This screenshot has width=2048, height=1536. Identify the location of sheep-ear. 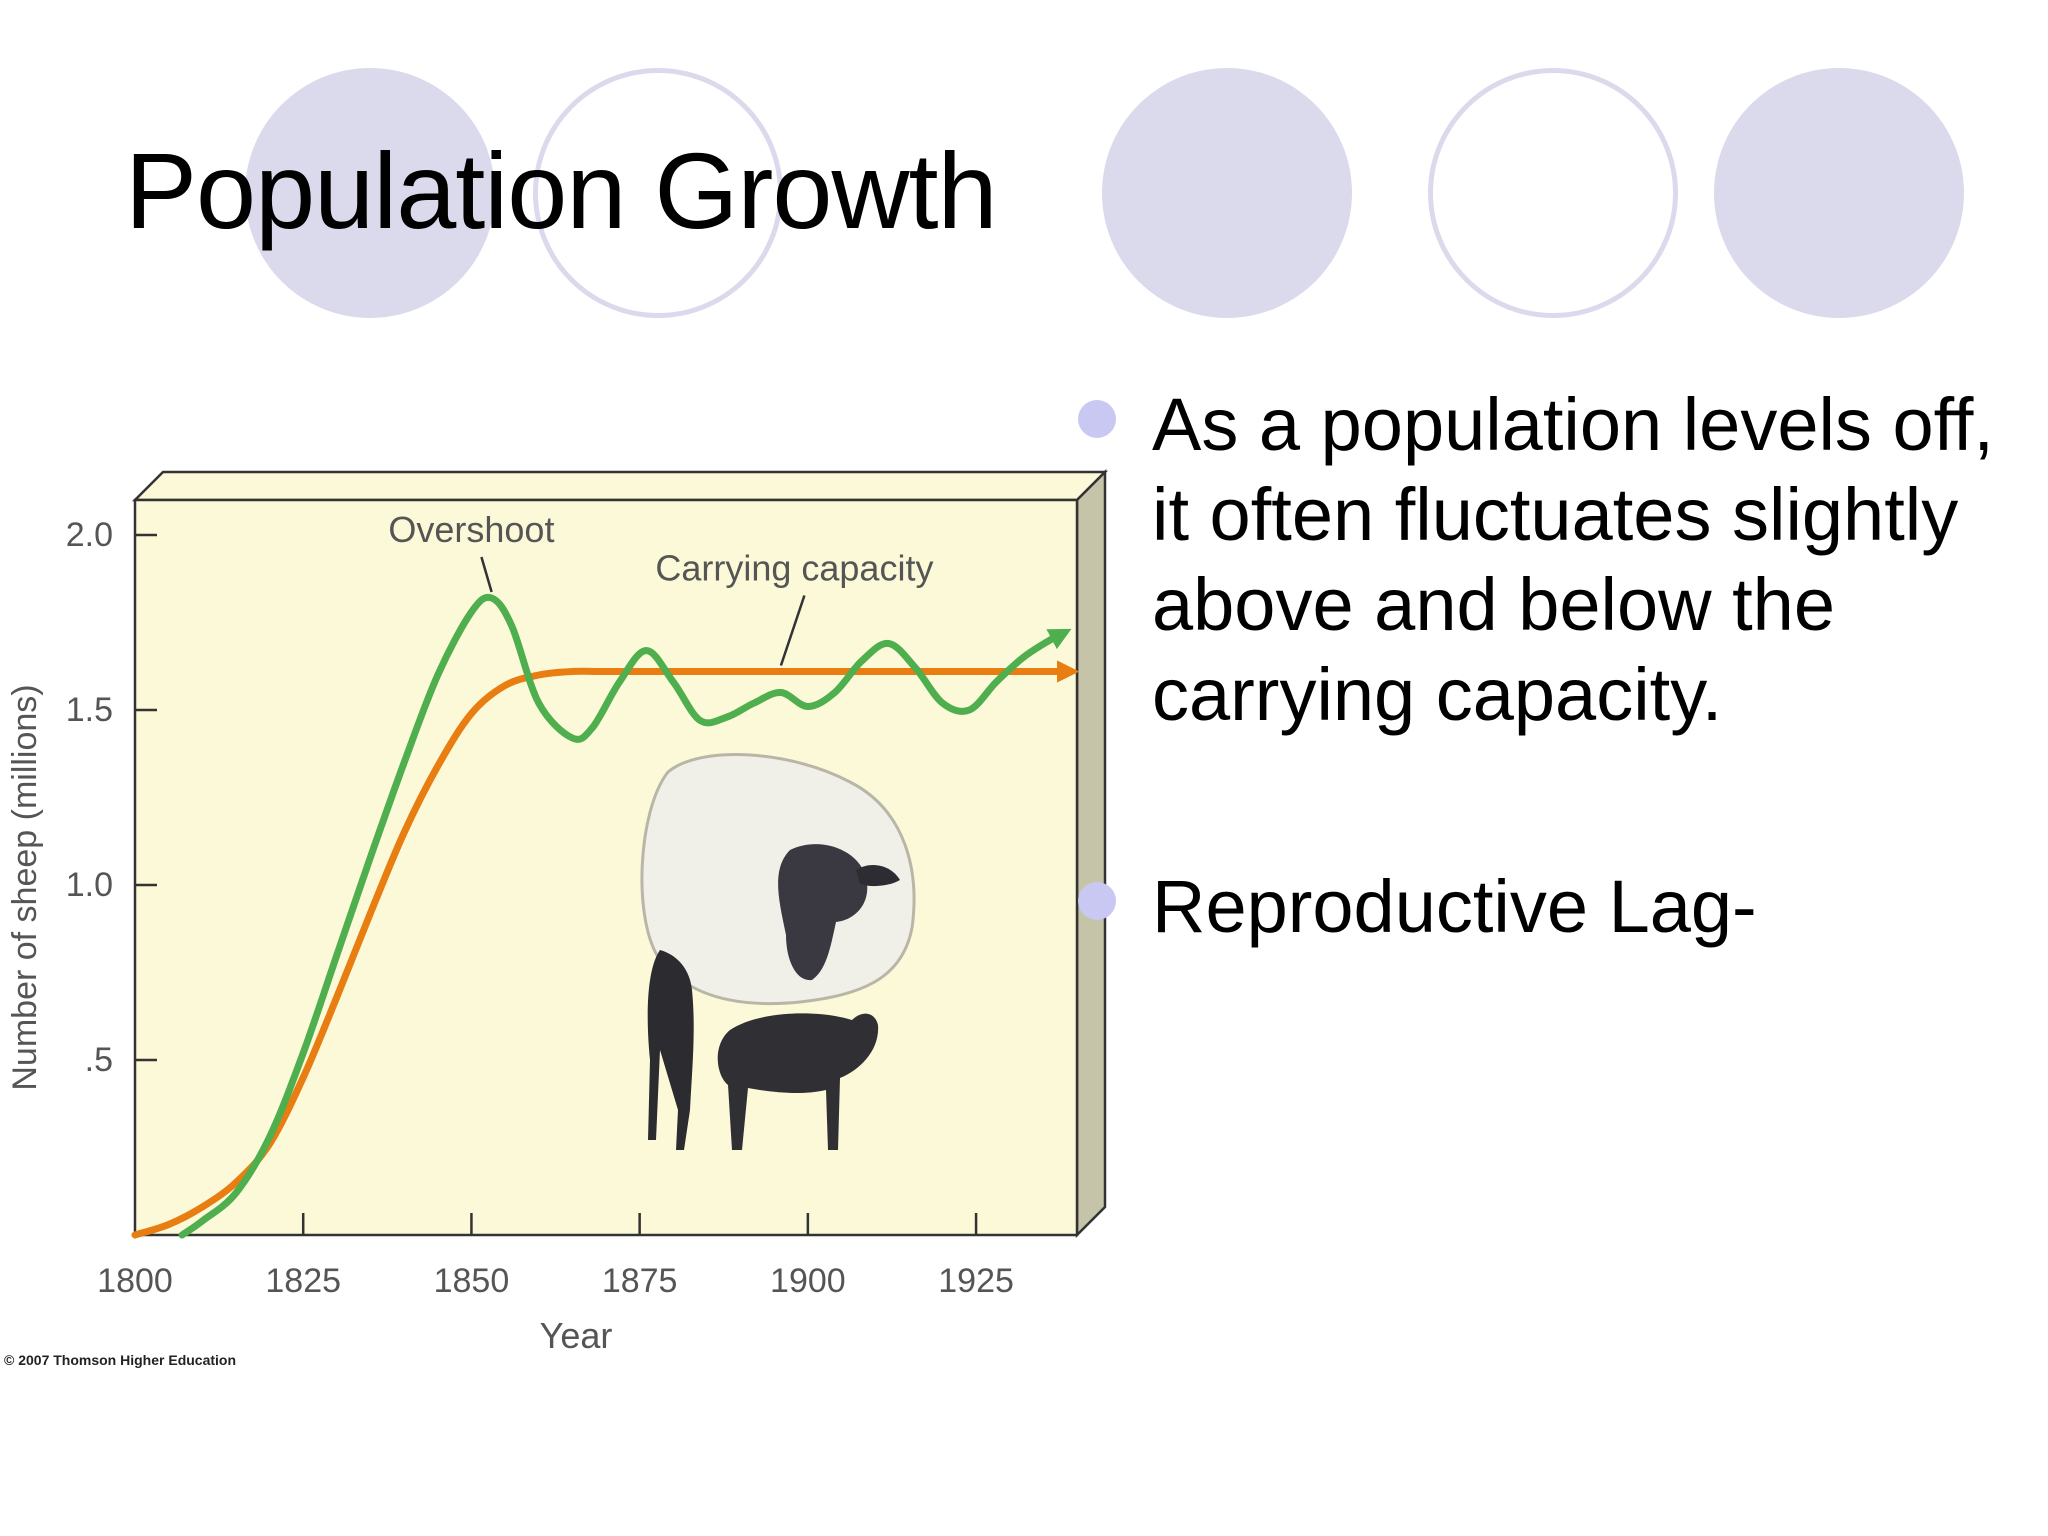
(878, 876).